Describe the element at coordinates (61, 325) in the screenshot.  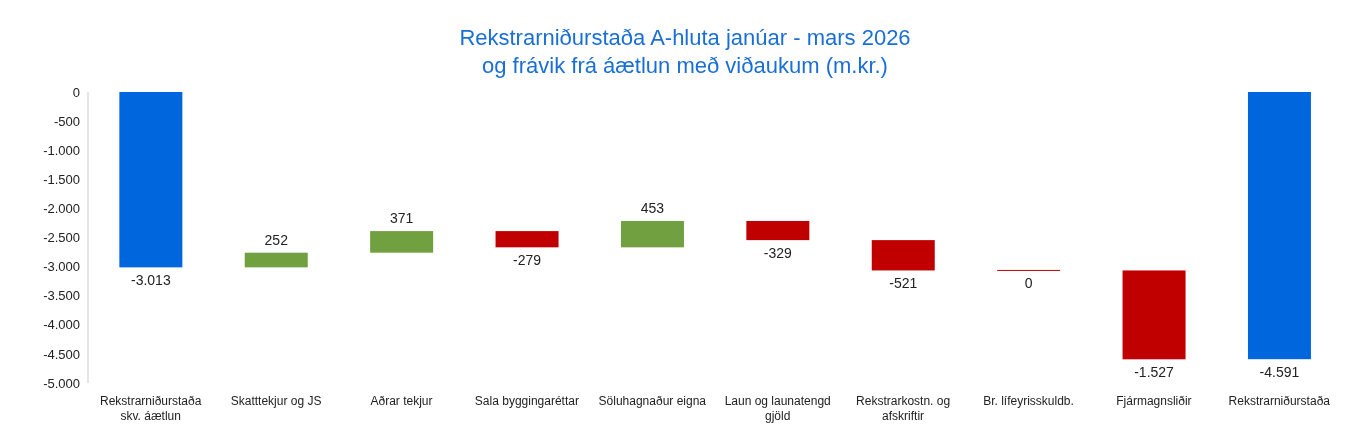
I see `y-tick-label: -4.000` at that location.